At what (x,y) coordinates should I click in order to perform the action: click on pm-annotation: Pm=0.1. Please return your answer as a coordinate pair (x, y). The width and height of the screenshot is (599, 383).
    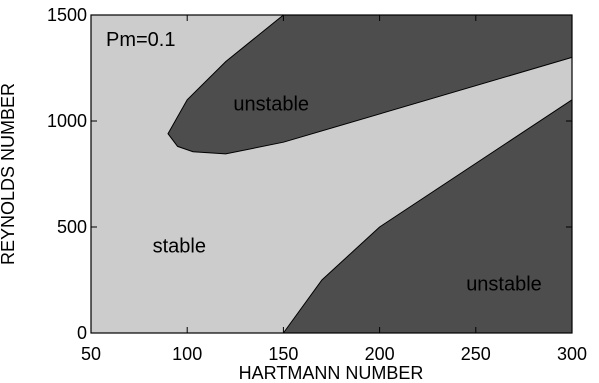
    Looking at the image, I should click on (140, 40).